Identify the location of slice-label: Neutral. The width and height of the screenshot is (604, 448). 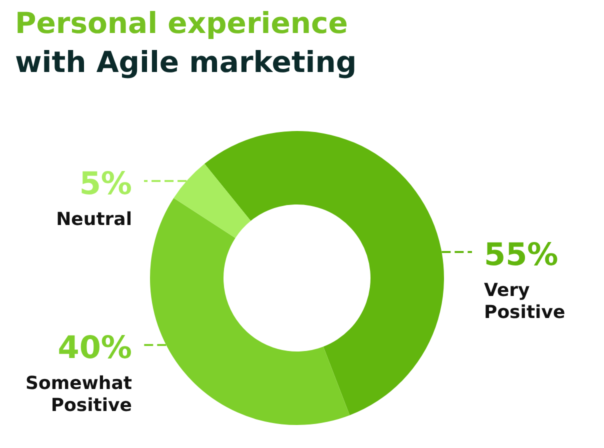
(94, 219).